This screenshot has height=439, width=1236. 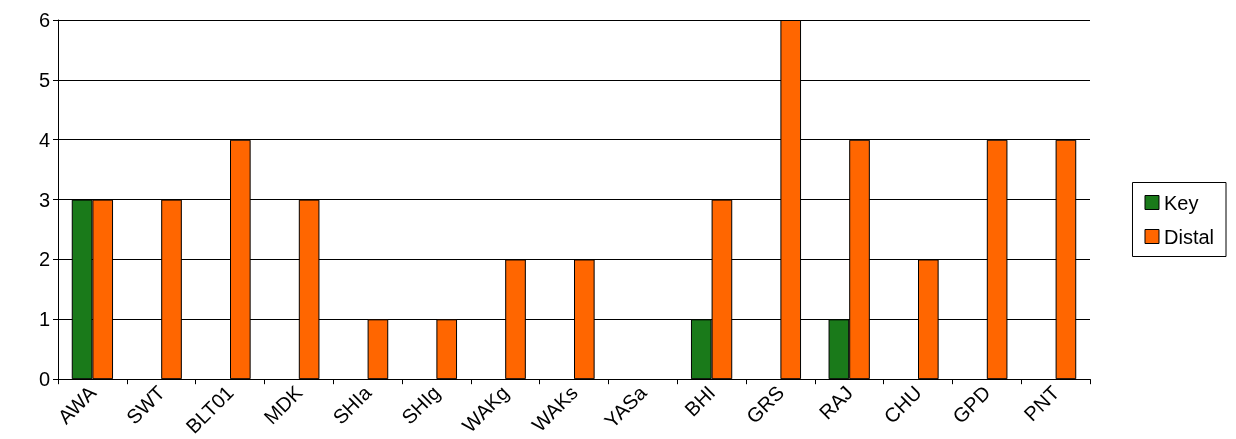 I want to click on y-tick-label: 2, so click(x=44, y=259).